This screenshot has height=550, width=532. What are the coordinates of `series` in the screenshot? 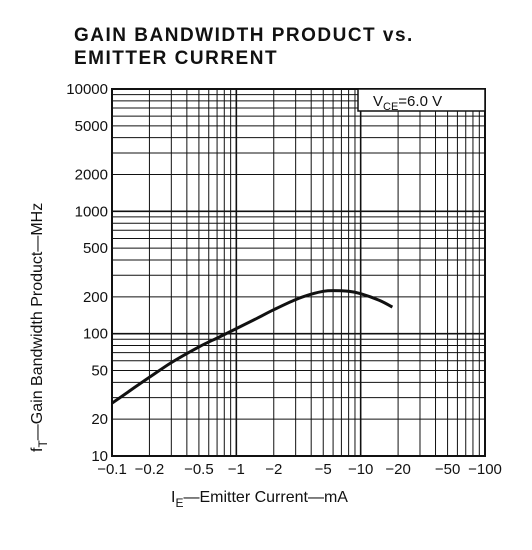 It's located at (252, 347).